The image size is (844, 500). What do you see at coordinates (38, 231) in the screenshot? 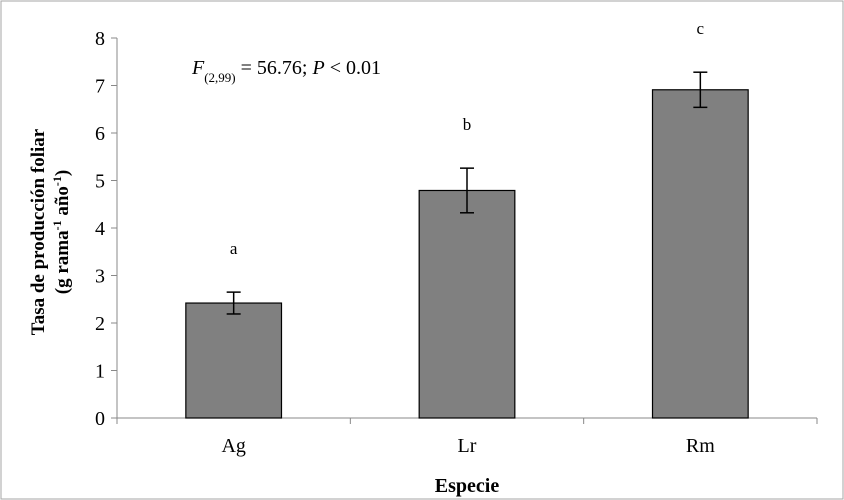
I see `y-axis-title-line1: Tasa de producción foliar` at bounding box center [38, 231].